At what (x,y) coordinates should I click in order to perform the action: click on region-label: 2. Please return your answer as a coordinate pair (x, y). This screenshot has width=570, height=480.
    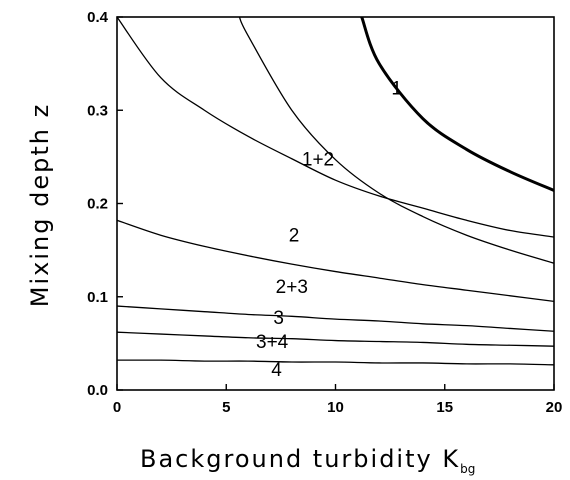
    Looking at the image, I should click on (294, 236).